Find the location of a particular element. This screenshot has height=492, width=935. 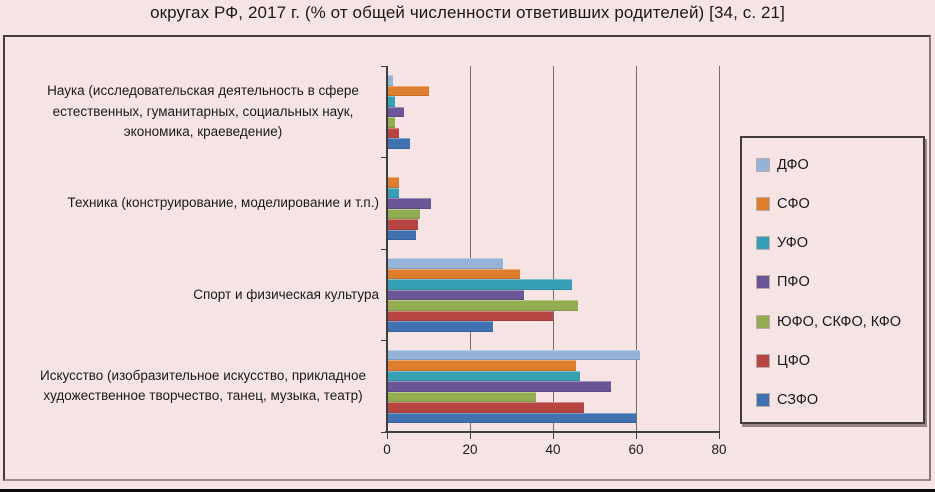

legend-item: ЮФО, СКФО, КФО is located at coordinates (836, 321).